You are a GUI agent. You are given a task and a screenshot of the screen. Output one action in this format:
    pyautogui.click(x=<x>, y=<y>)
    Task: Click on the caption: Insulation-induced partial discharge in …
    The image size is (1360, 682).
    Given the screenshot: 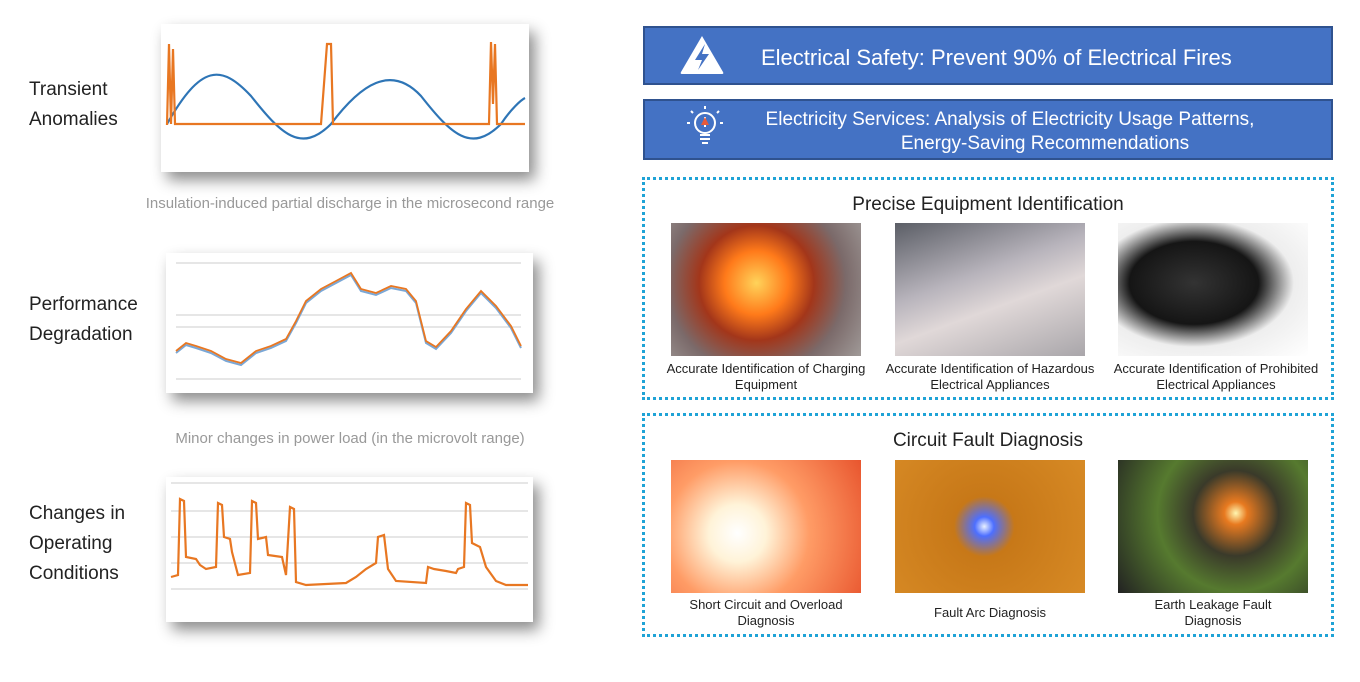 What is the action you would take?
    pyautogui.click(x=350, y=203)
    